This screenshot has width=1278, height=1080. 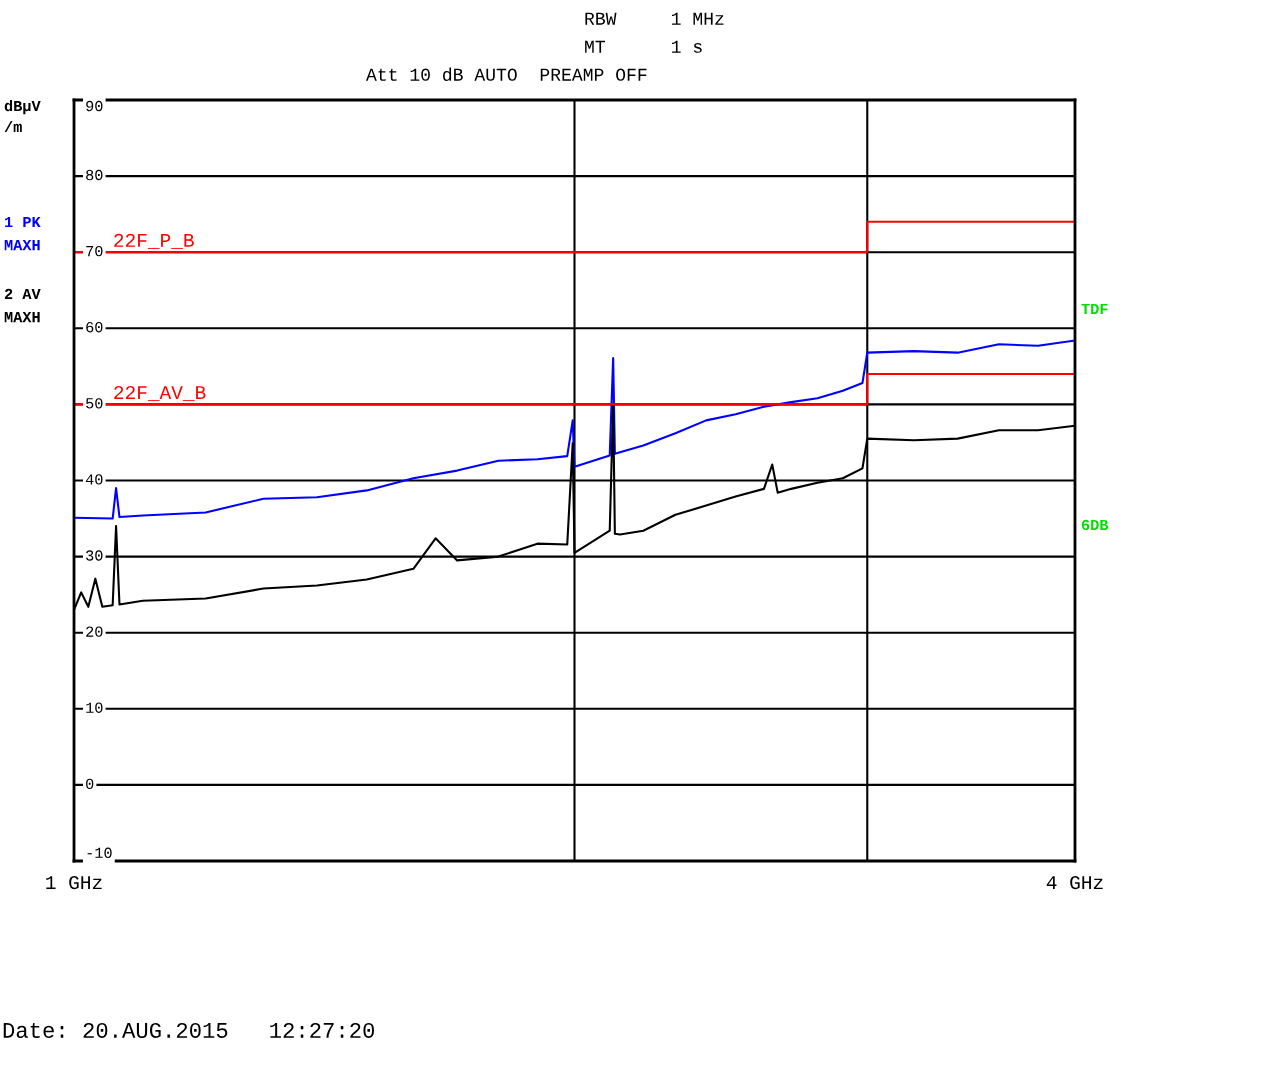 What do you see at coordinates (654, 18) in the screenshot?
I see `text: RBW 1 MHz` at bounding box center [654, 18].